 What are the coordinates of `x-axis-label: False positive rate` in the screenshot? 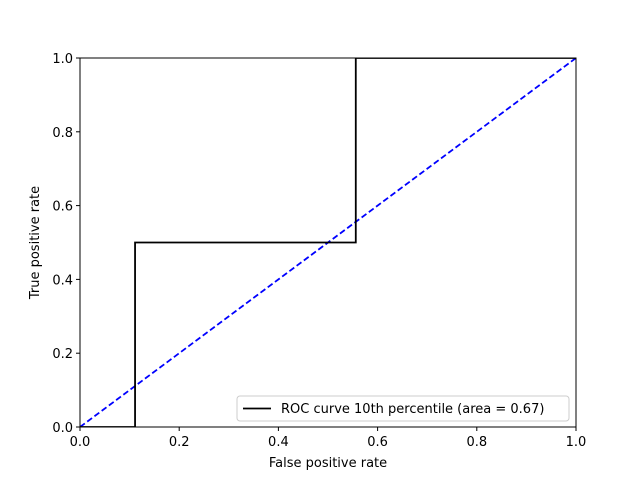 It's located at (328, 463).